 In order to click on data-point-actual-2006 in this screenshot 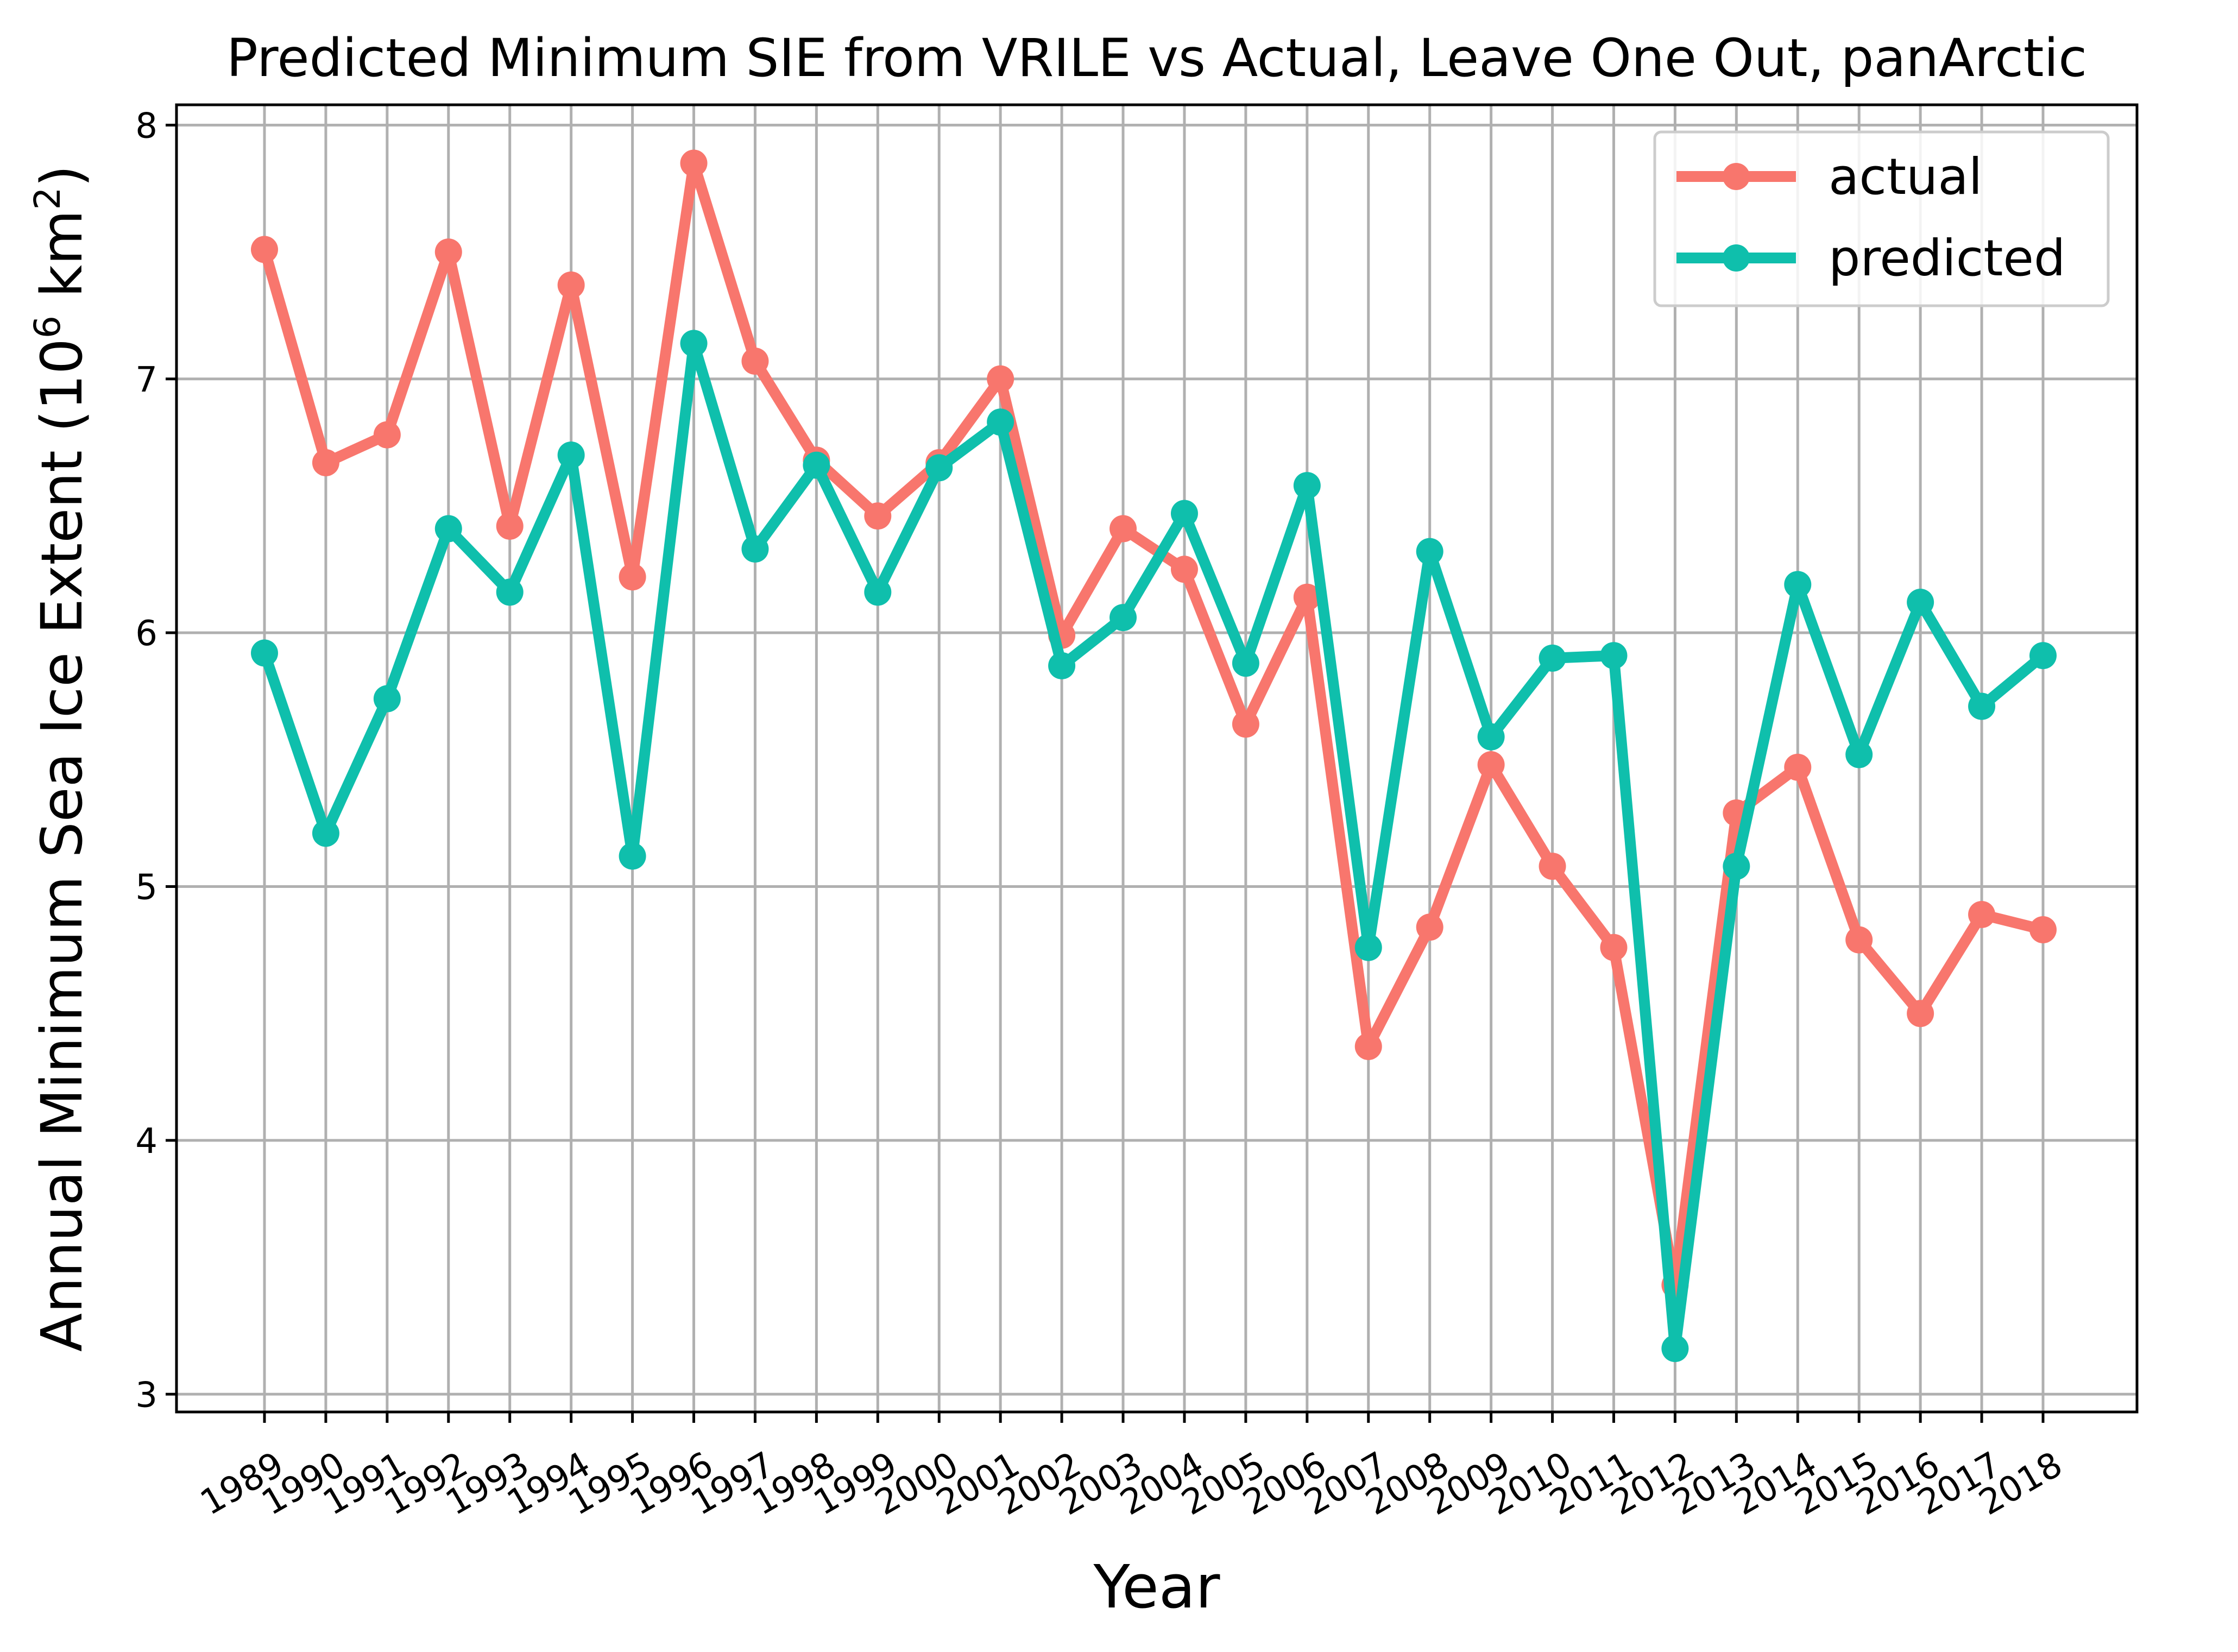, I will do `click(1307, 597)`.